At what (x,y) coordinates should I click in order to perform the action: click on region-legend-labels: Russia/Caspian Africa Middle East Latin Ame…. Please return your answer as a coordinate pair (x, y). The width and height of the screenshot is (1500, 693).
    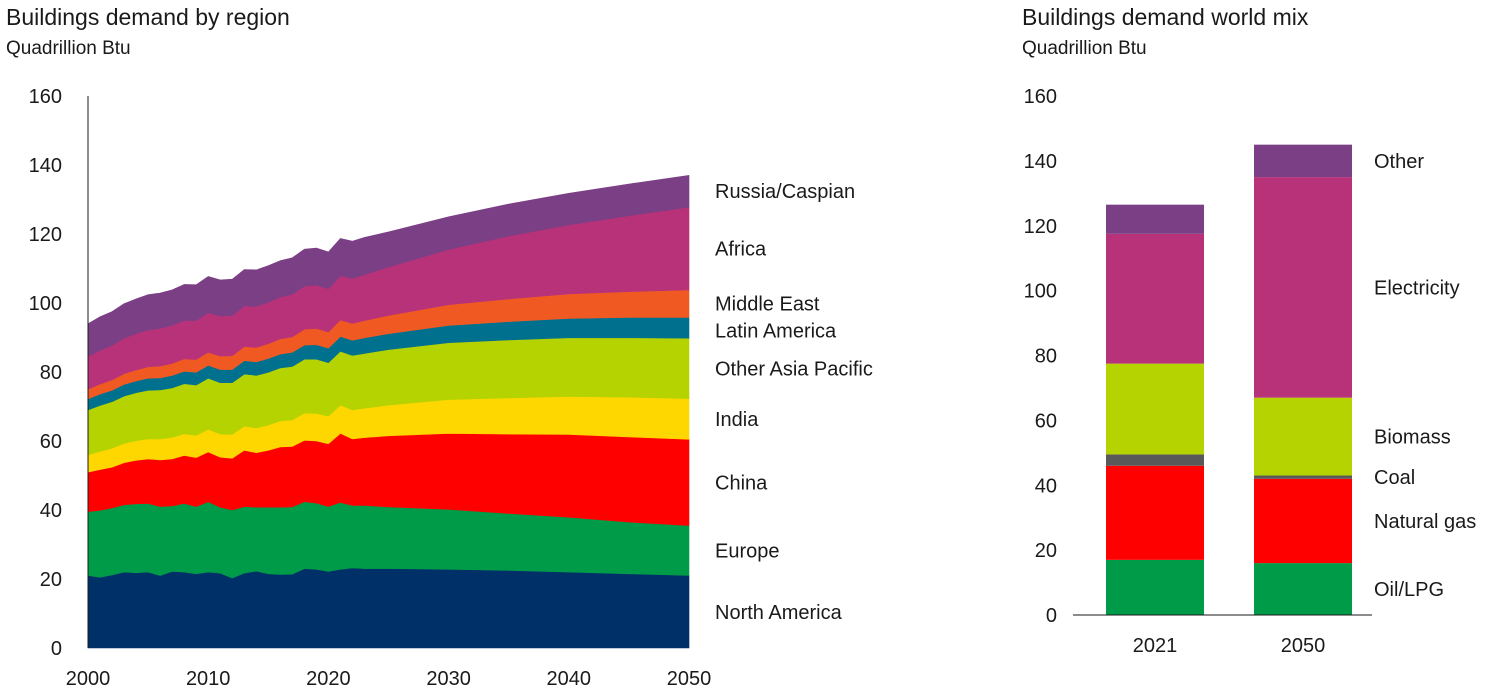
    Looking at the image, I should click on (794, 402).